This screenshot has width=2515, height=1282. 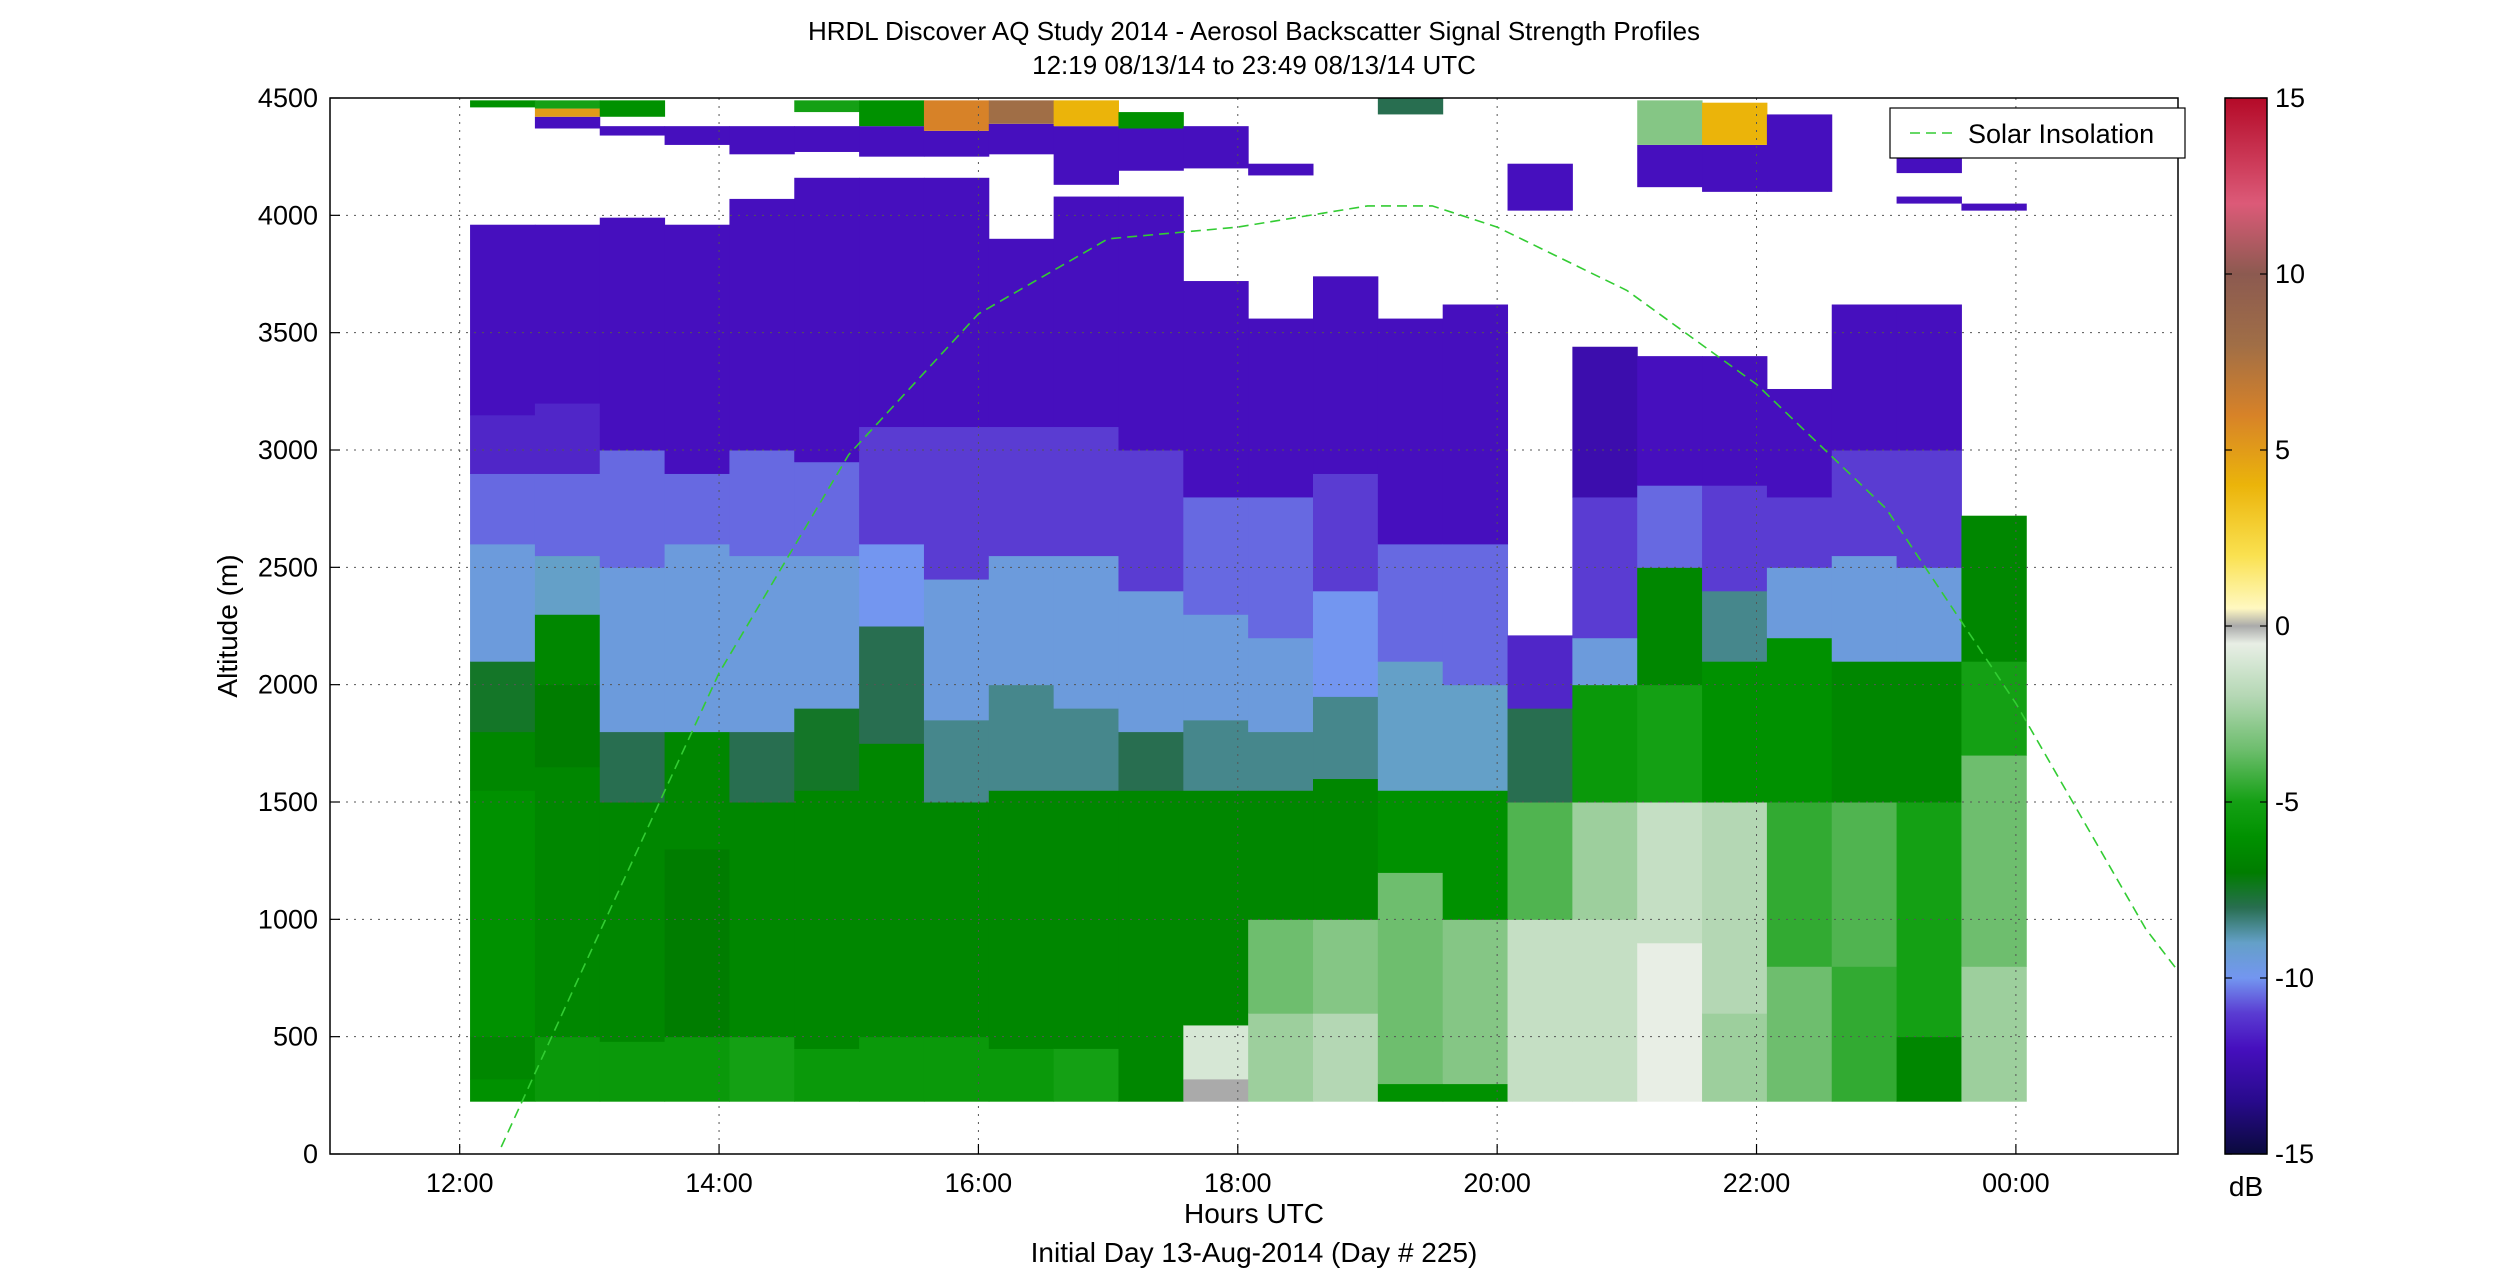 I want to click on y-tick-label: 3500, so click(x=288, y=333).